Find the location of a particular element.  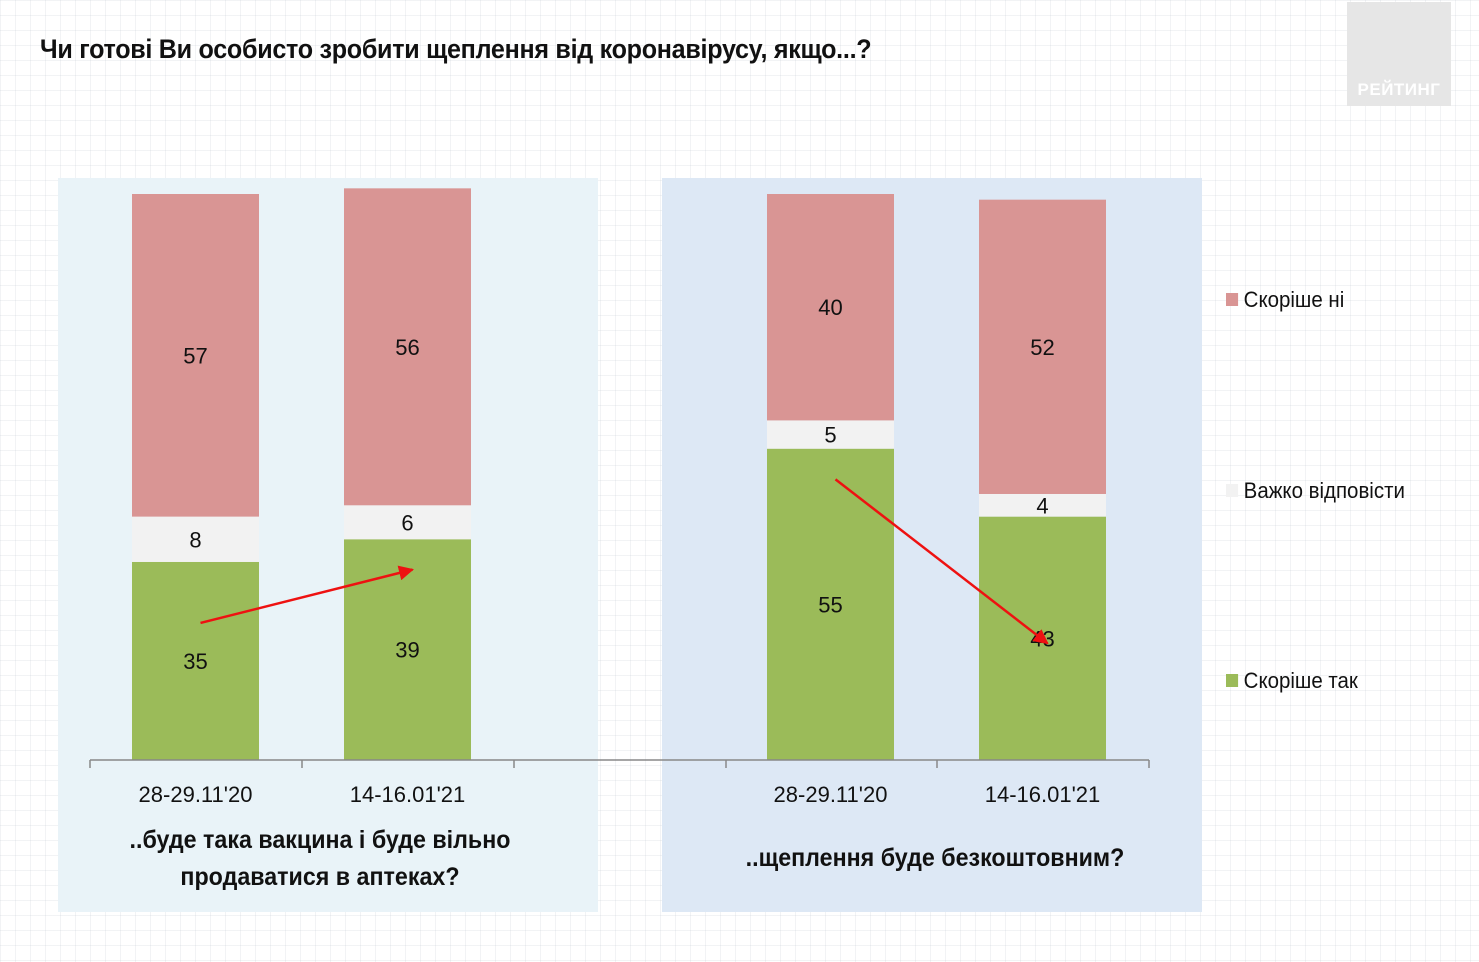

data-label-hard-3: 4 is located at coordinates (1042, 505).